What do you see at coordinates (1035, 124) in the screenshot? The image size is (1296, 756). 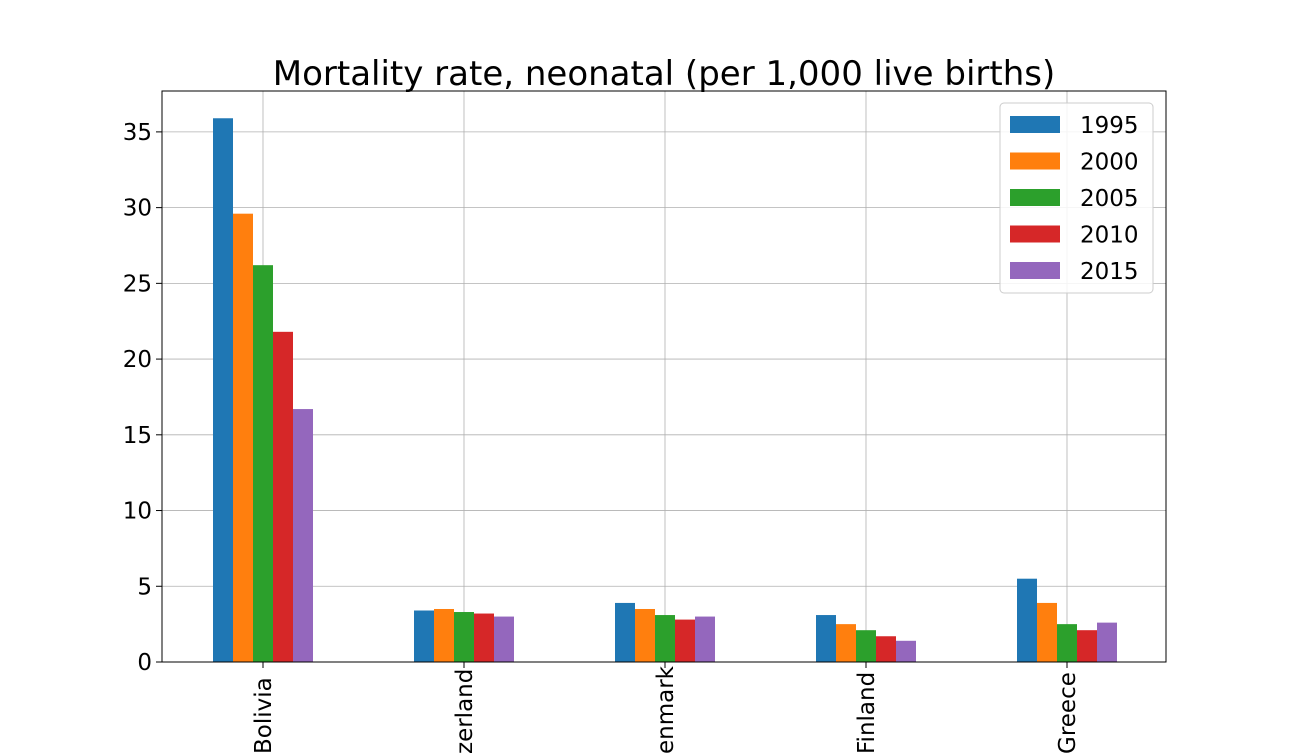 I see `legend-swatch-1995` at bounding box center [1035, 124].